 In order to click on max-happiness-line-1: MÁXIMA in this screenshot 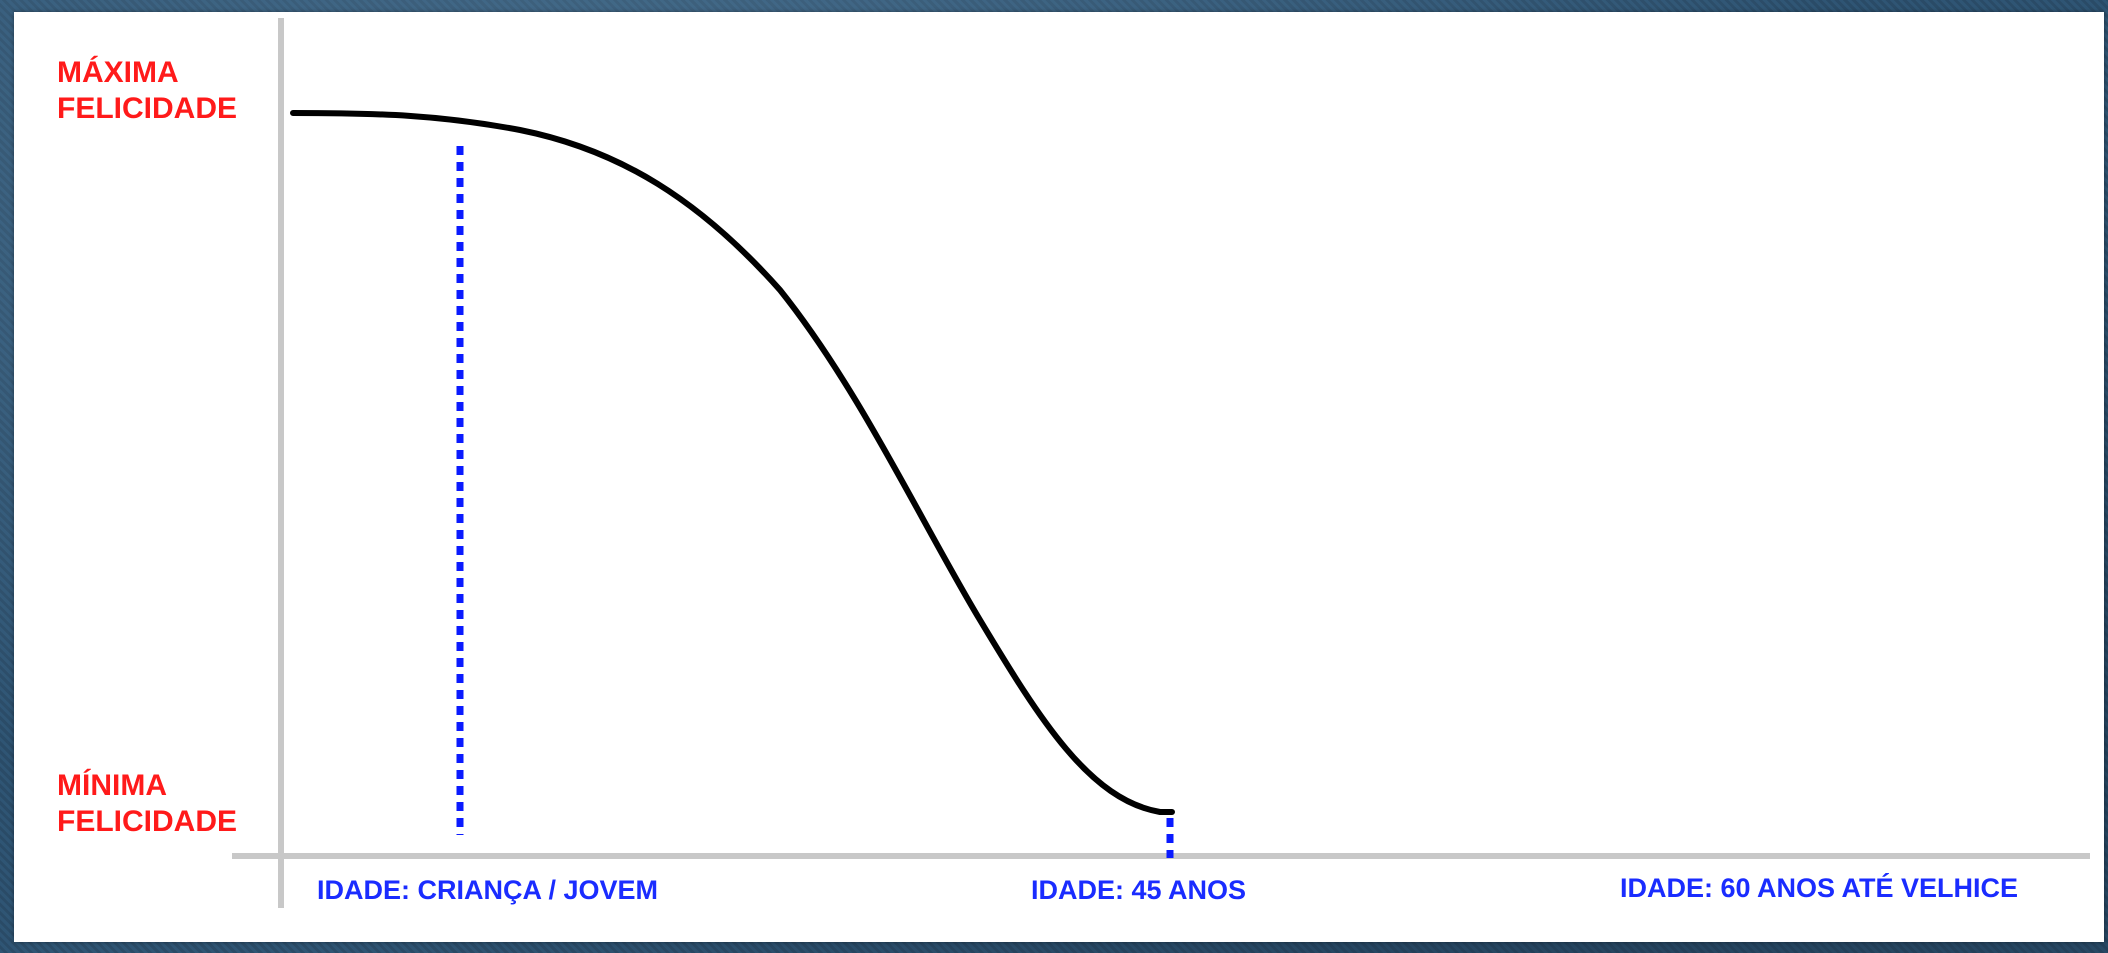, I will do `click(117, 72)`.